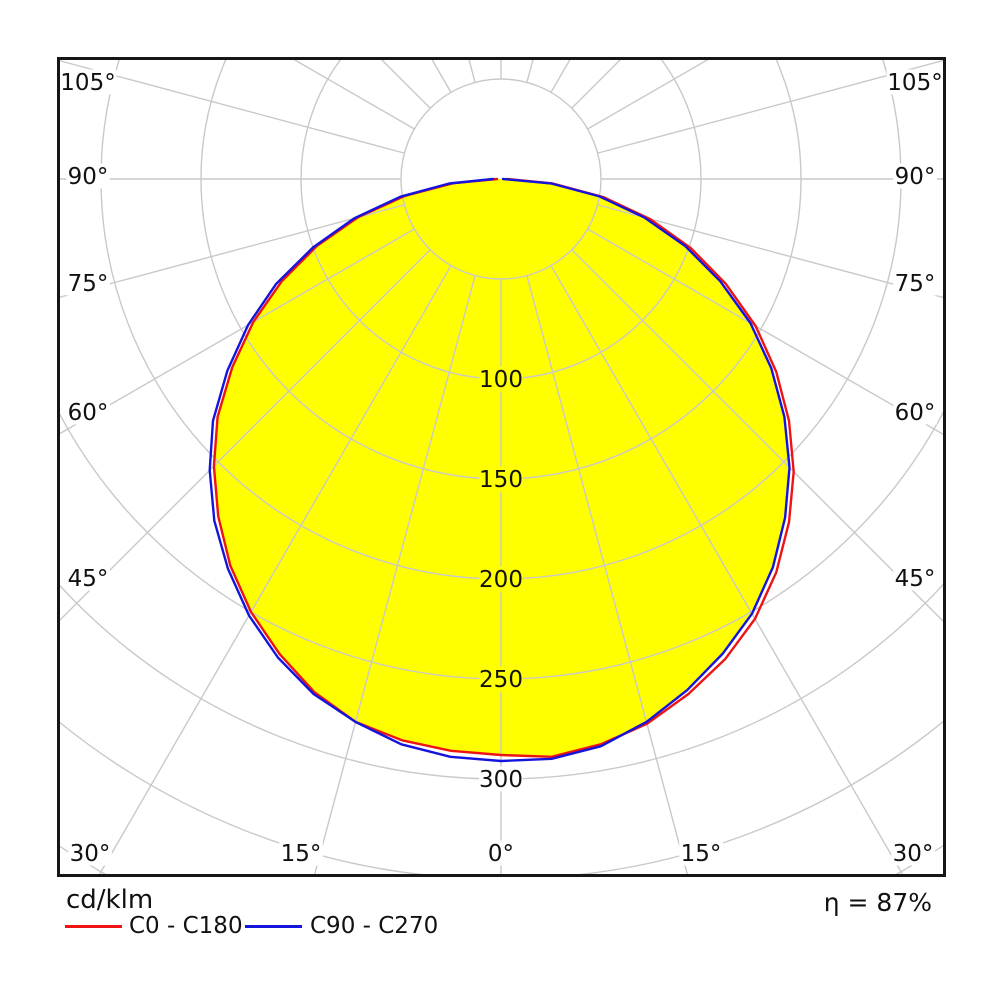 The width and height of the screenshot is (1000, 1000). I want to click on efficiency-label: η = 87%, so click(877, 902).